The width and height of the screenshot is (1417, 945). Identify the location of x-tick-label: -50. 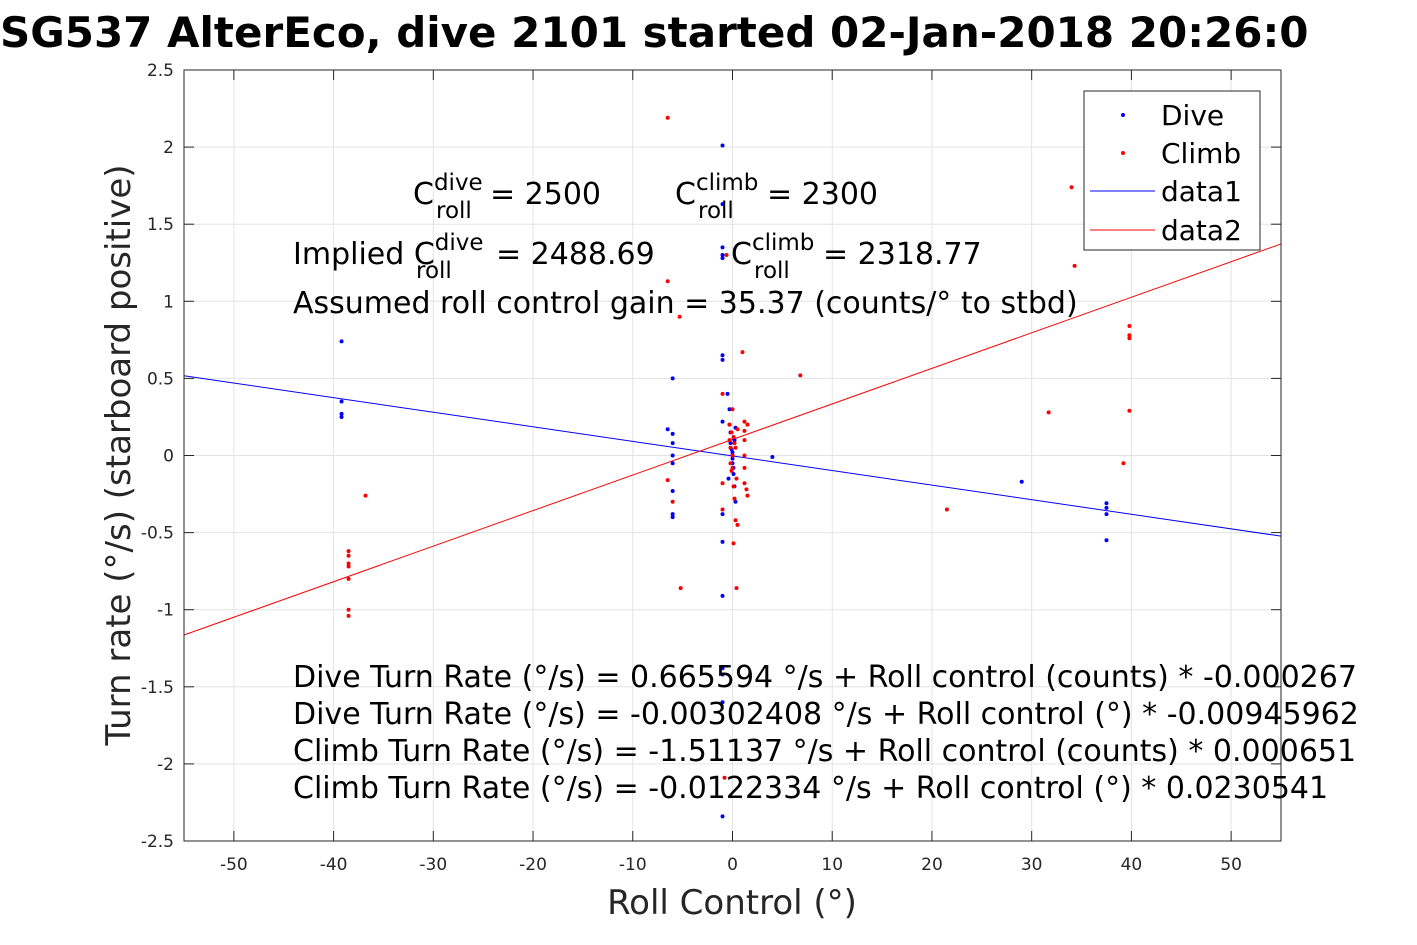
(234, 865).